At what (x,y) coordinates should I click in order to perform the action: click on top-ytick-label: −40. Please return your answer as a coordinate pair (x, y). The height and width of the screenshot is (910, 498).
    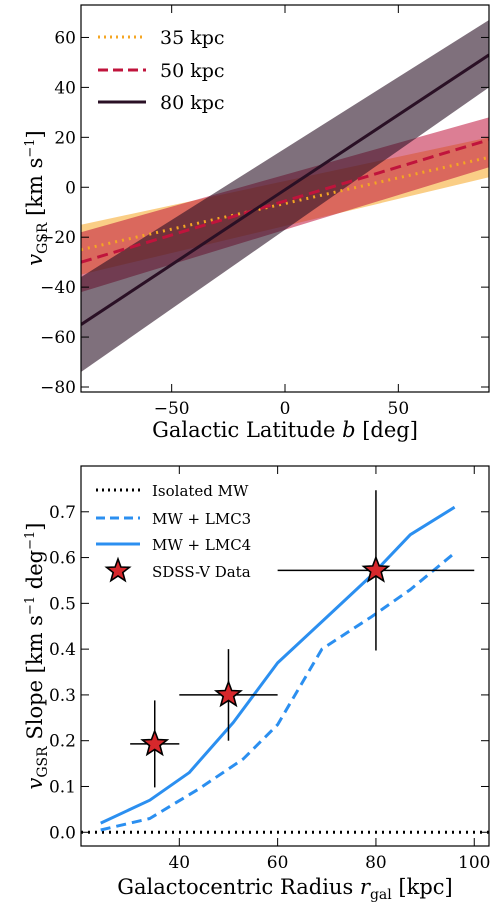
    Looking at the image, I should click on (58, 288).